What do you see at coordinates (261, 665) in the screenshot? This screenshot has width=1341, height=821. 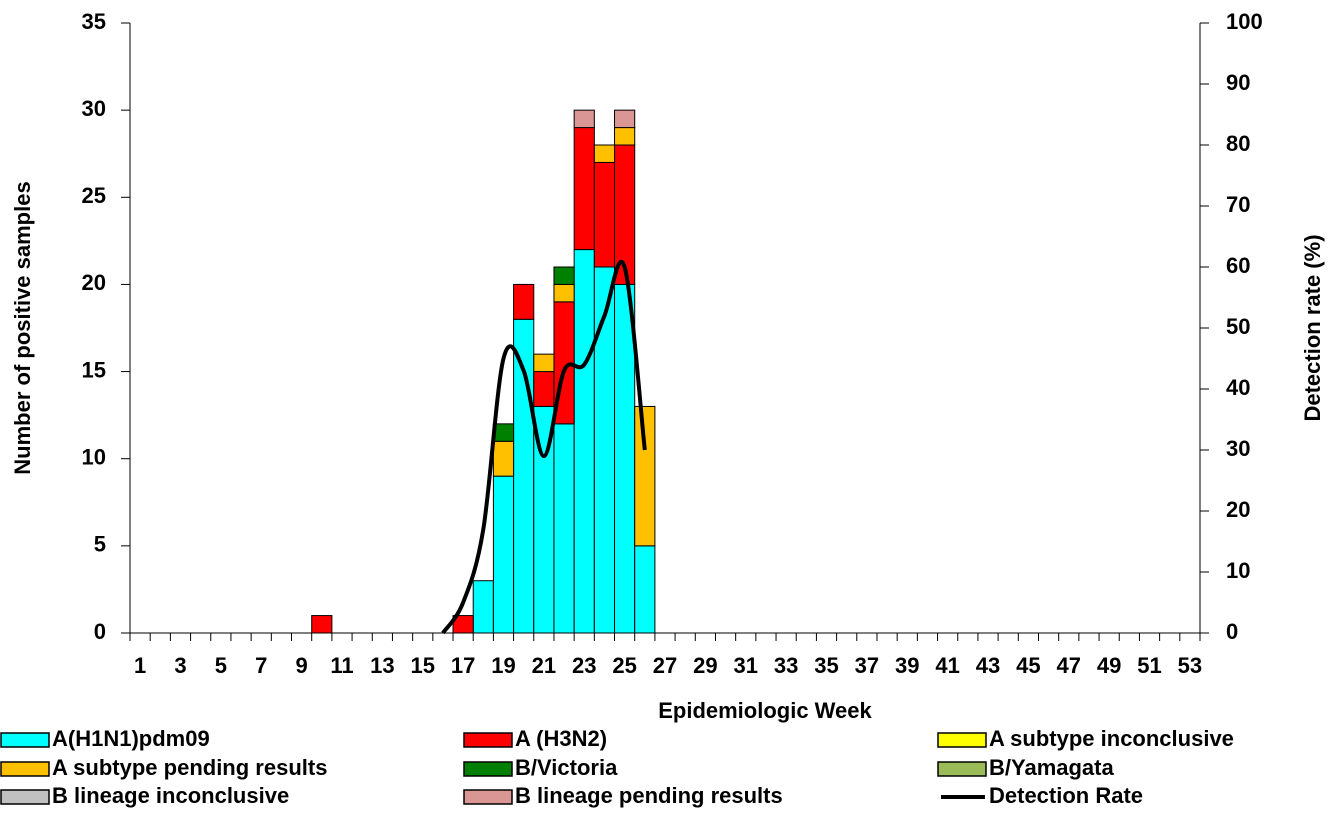 I see `x-tick-label: 7` at bounding box center [261, 665].